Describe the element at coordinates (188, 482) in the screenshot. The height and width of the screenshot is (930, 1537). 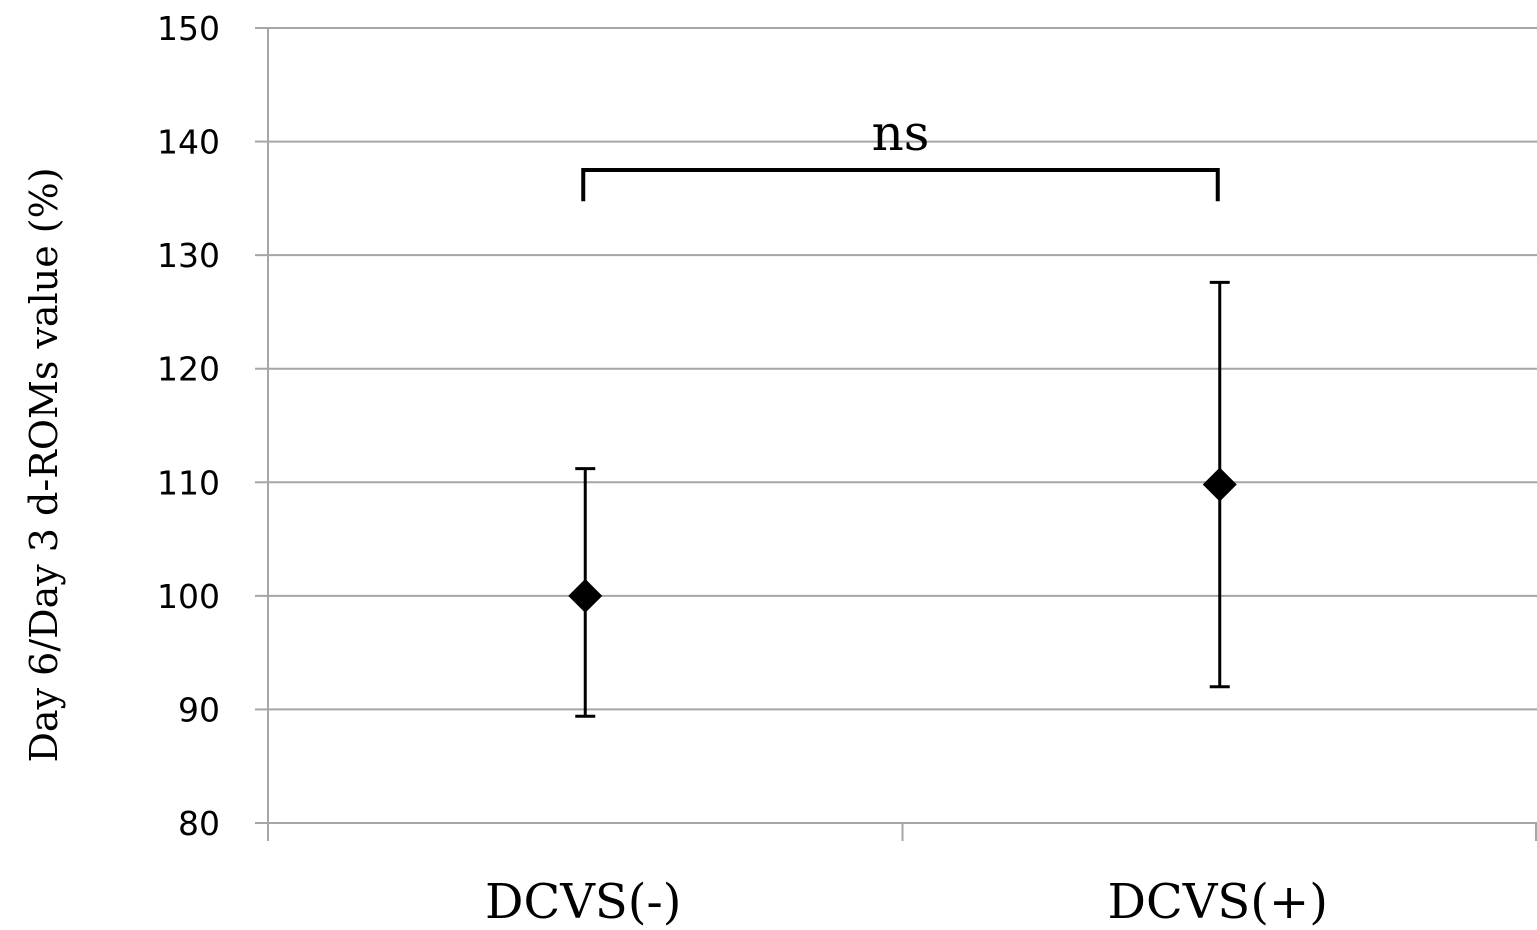
I see `y-tick-label-110: 110` at that location.